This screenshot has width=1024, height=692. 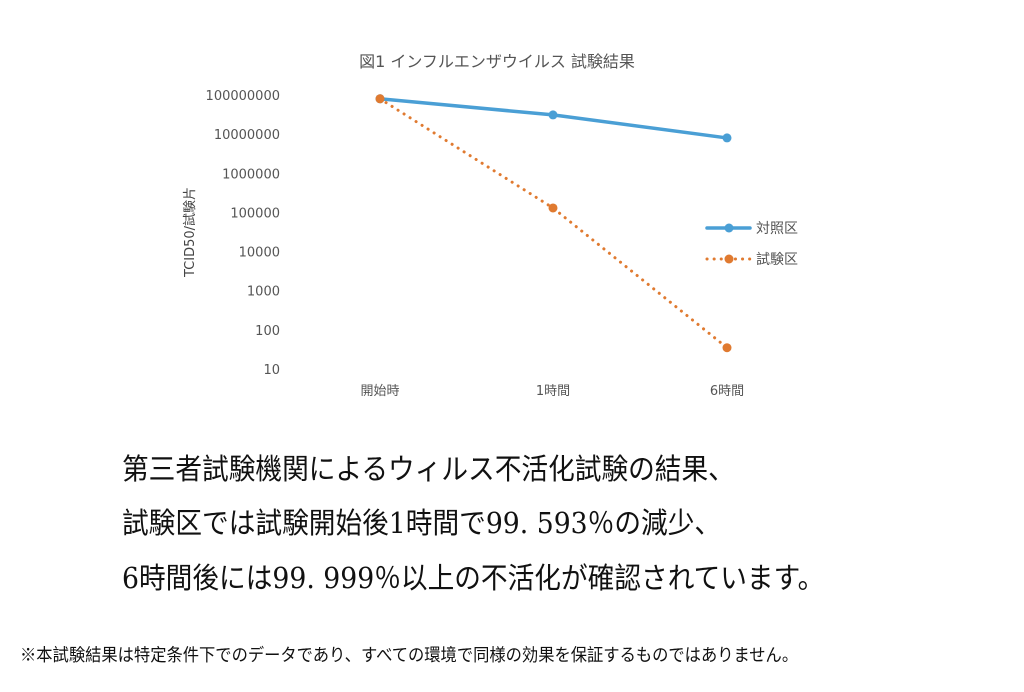 I want to click on x-tick-label: 開始時, so click(x=379, y=391).